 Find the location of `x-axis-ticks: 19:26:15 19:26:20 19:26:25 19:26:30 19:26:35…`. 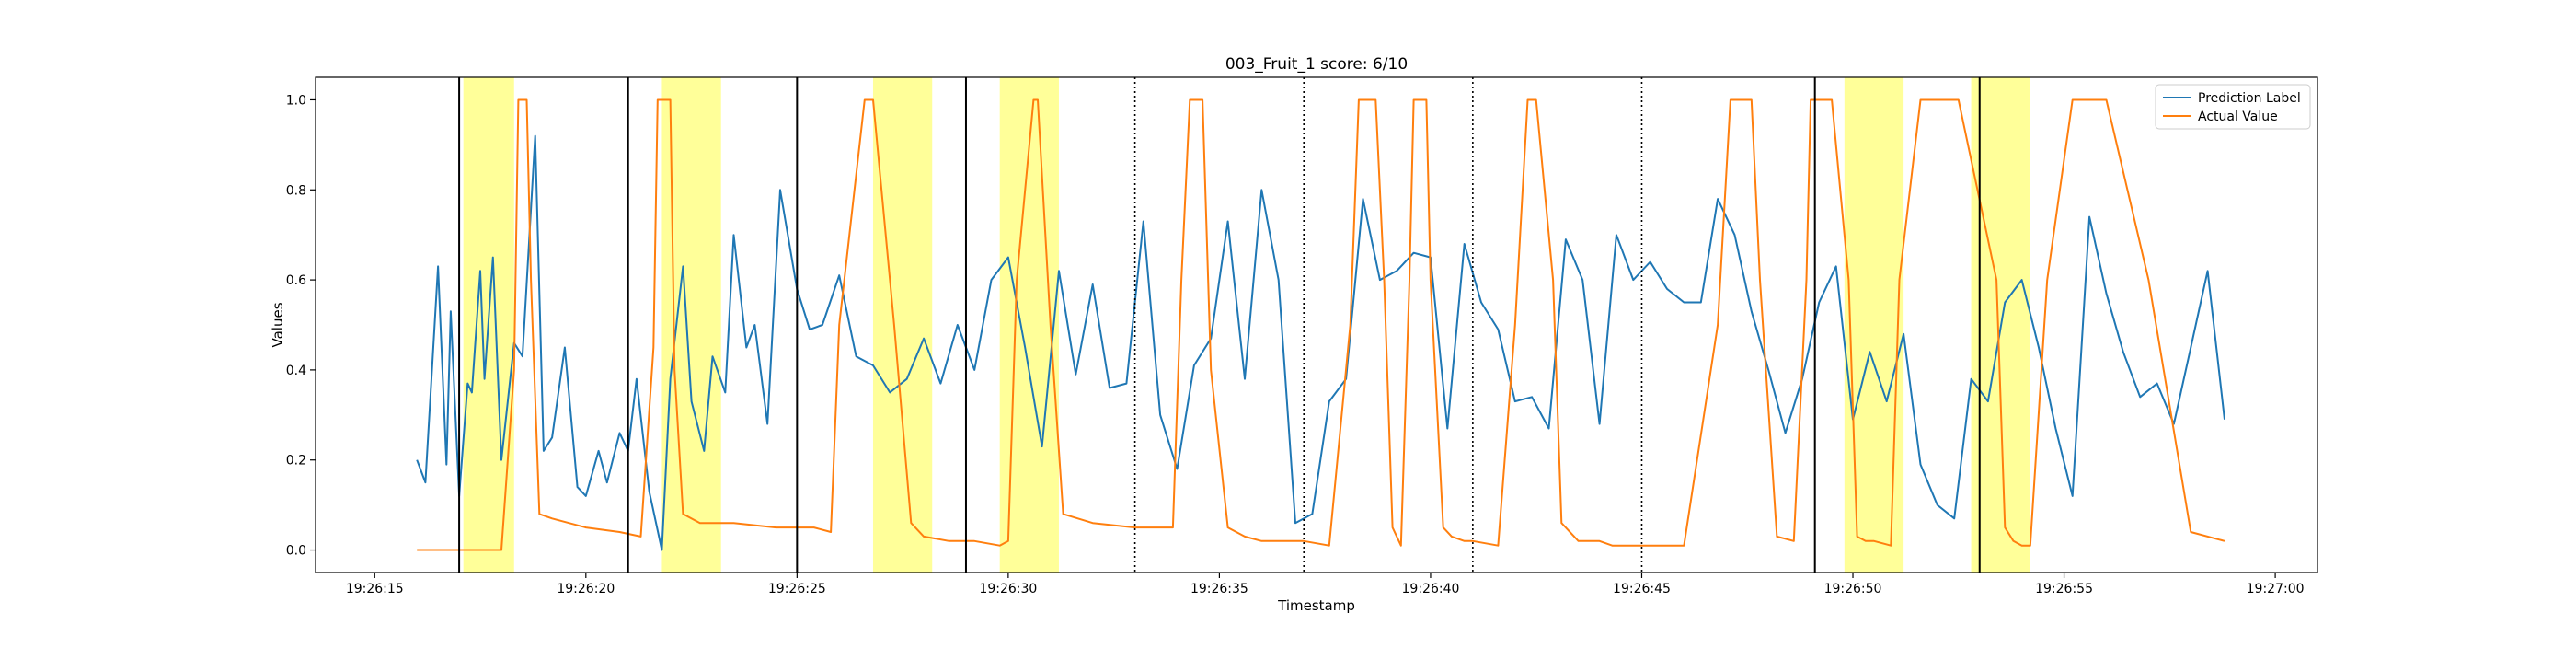

x-axis-ticks: 19:26:15 19:26:20 19:26:25 19:26:30 19:26:35… is located at coordinates (1325, 584).